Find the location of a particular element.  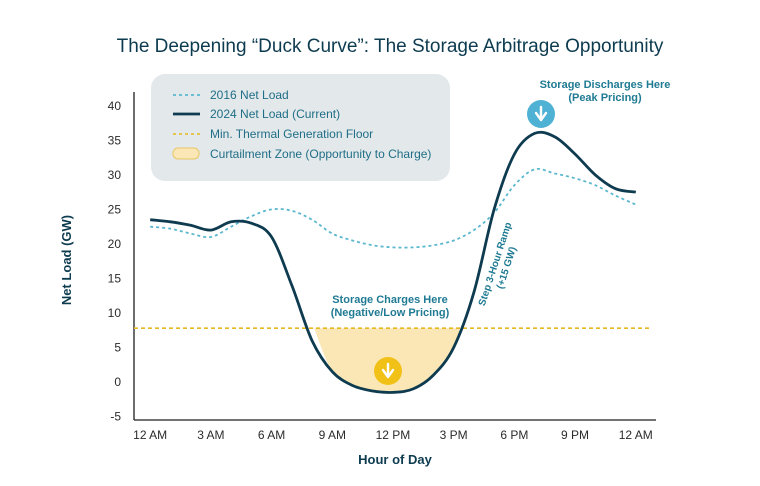

y-axis-label: Net Load (GW) is located at coordinates (66, 260).